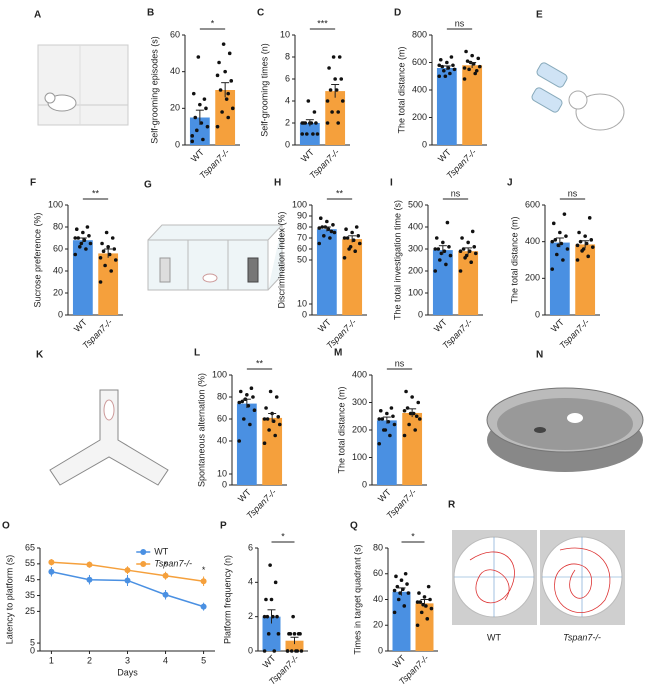 The image size is (654, 693). What do you see at coordinates (166, 565) in the screenshot?
I see `annotation: *` at bounding box center [166, 565].